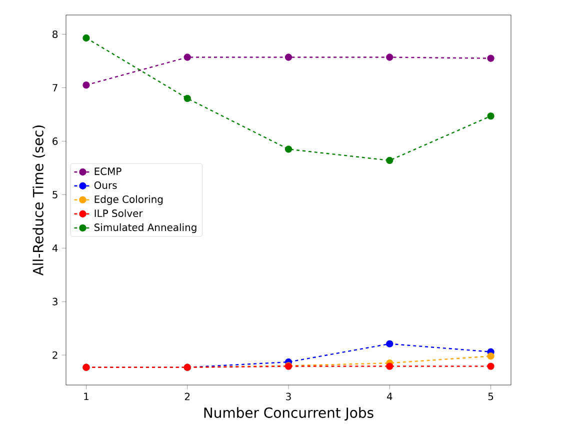 Image resolution: width=573 pixels, height=440 pixels. What do you see at coordinates (55, 141) in the screenshot?
I see `y-tick-label: 6` at bounding box center [55, 141].